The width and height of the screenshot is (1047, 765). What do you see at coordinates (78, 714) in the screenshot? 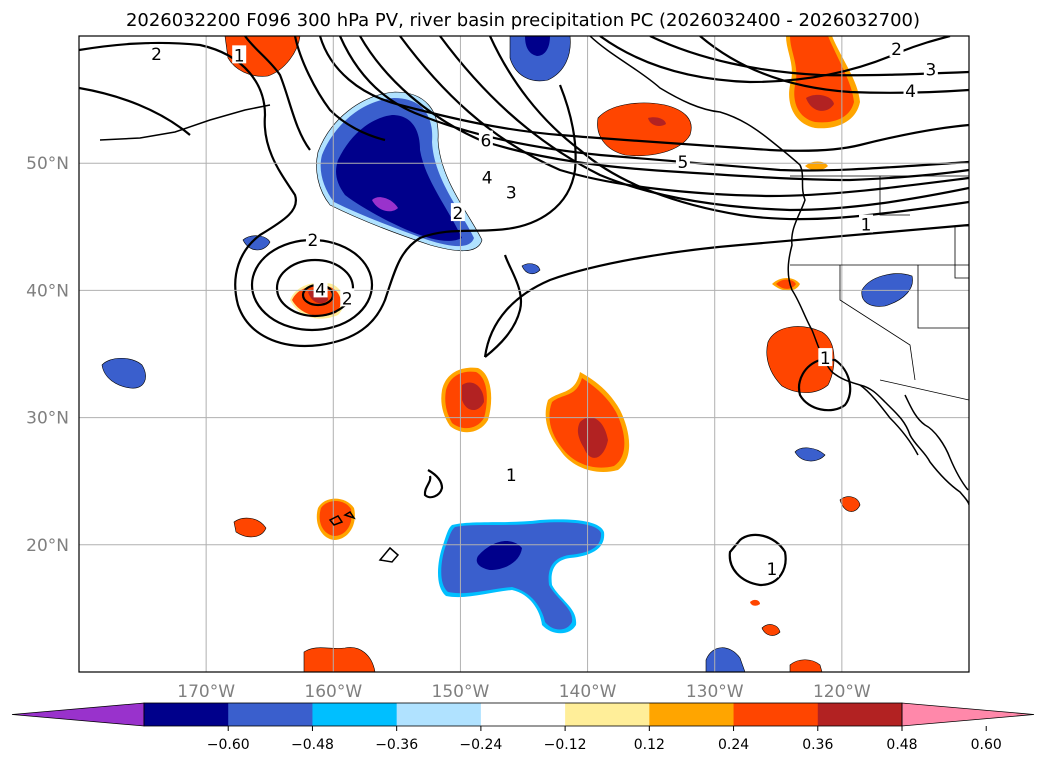
I see `colorbar-extend-low` at bounding box center [78, 714].